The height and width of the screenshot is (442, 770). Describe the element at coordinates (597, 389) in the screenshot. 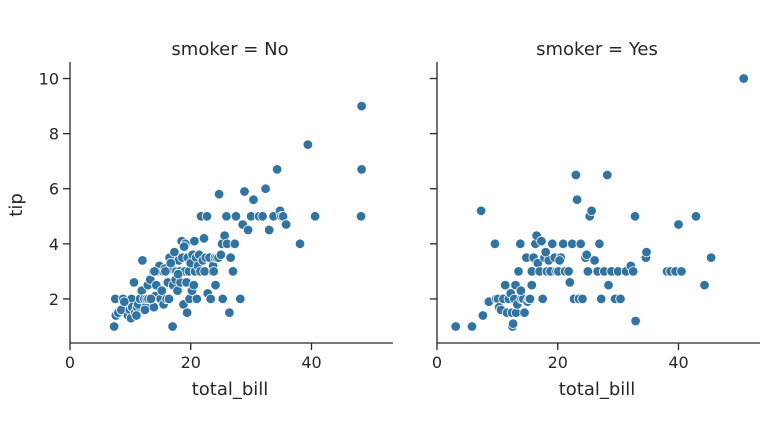

I see `x-axis-label-right: total_bill` at that location.